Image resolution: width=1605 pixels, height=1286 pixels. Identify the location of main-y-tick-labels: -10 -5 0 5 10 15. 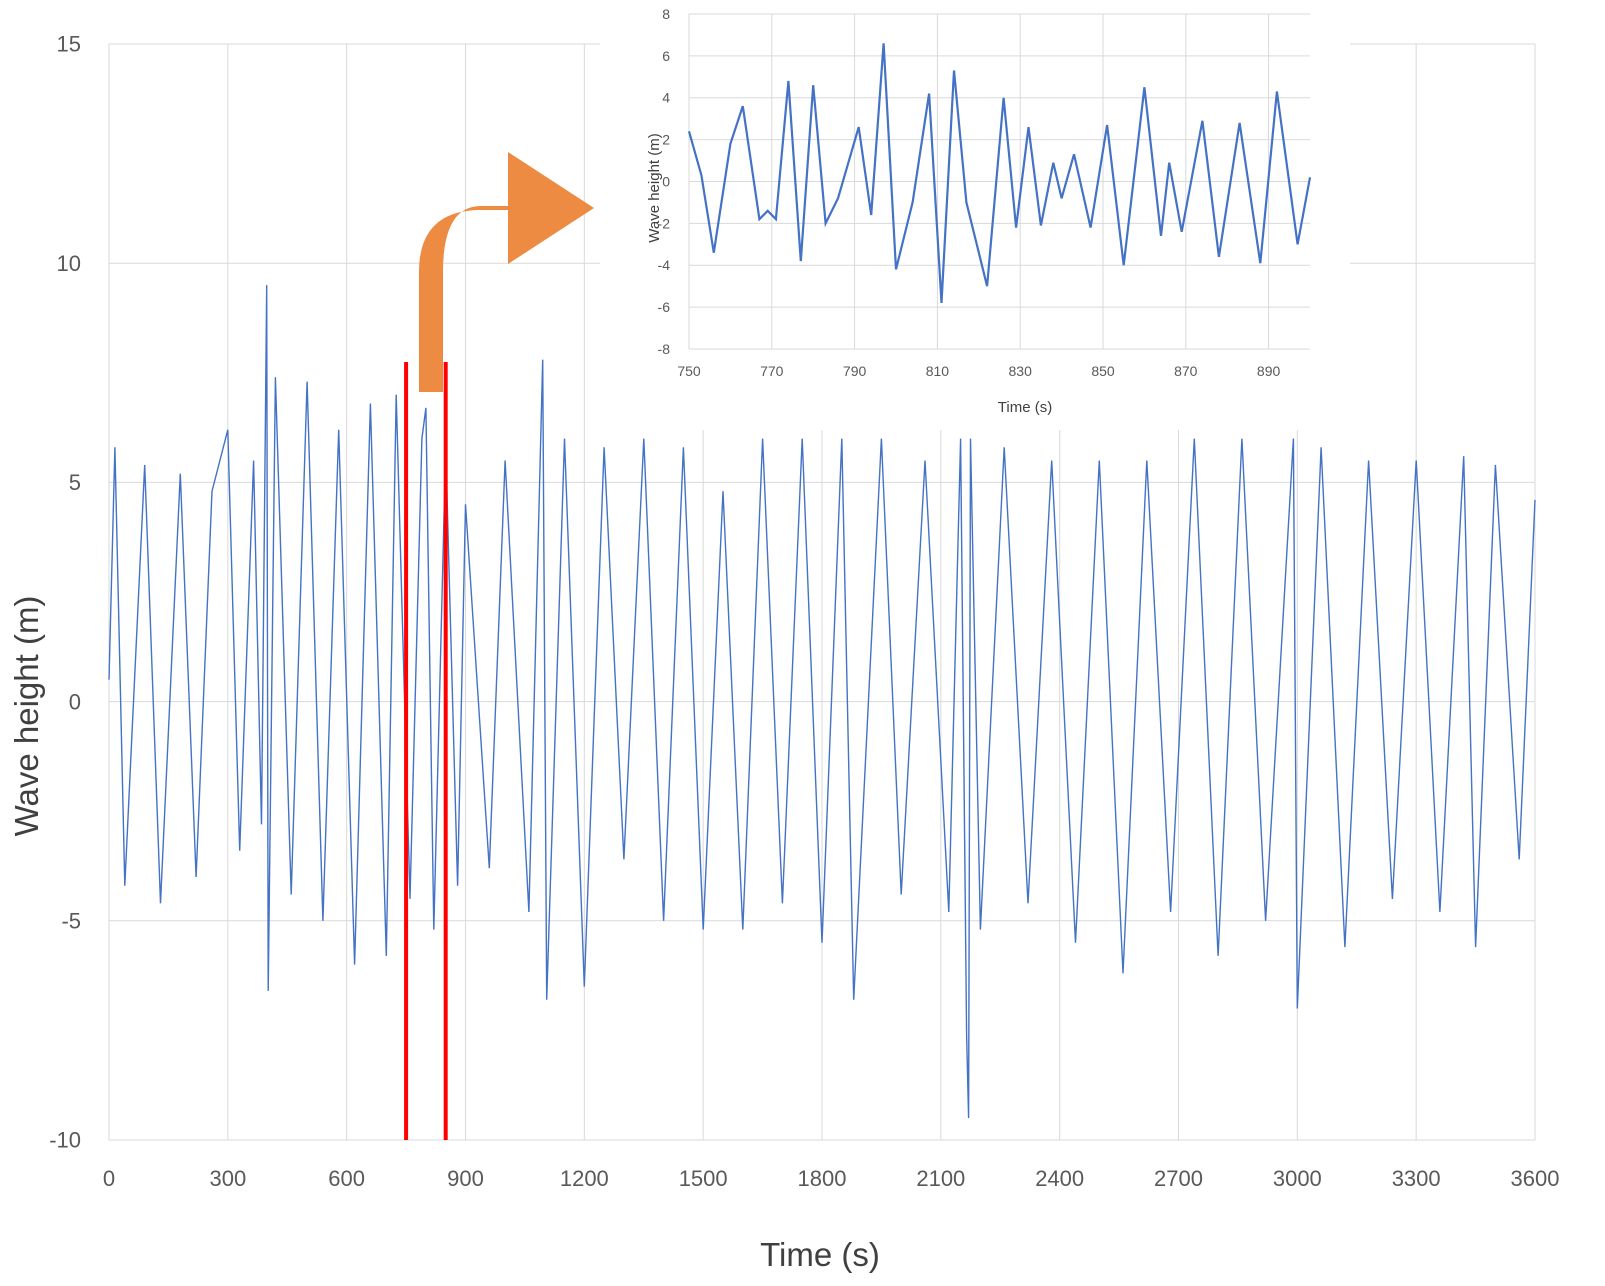
(65, 592).